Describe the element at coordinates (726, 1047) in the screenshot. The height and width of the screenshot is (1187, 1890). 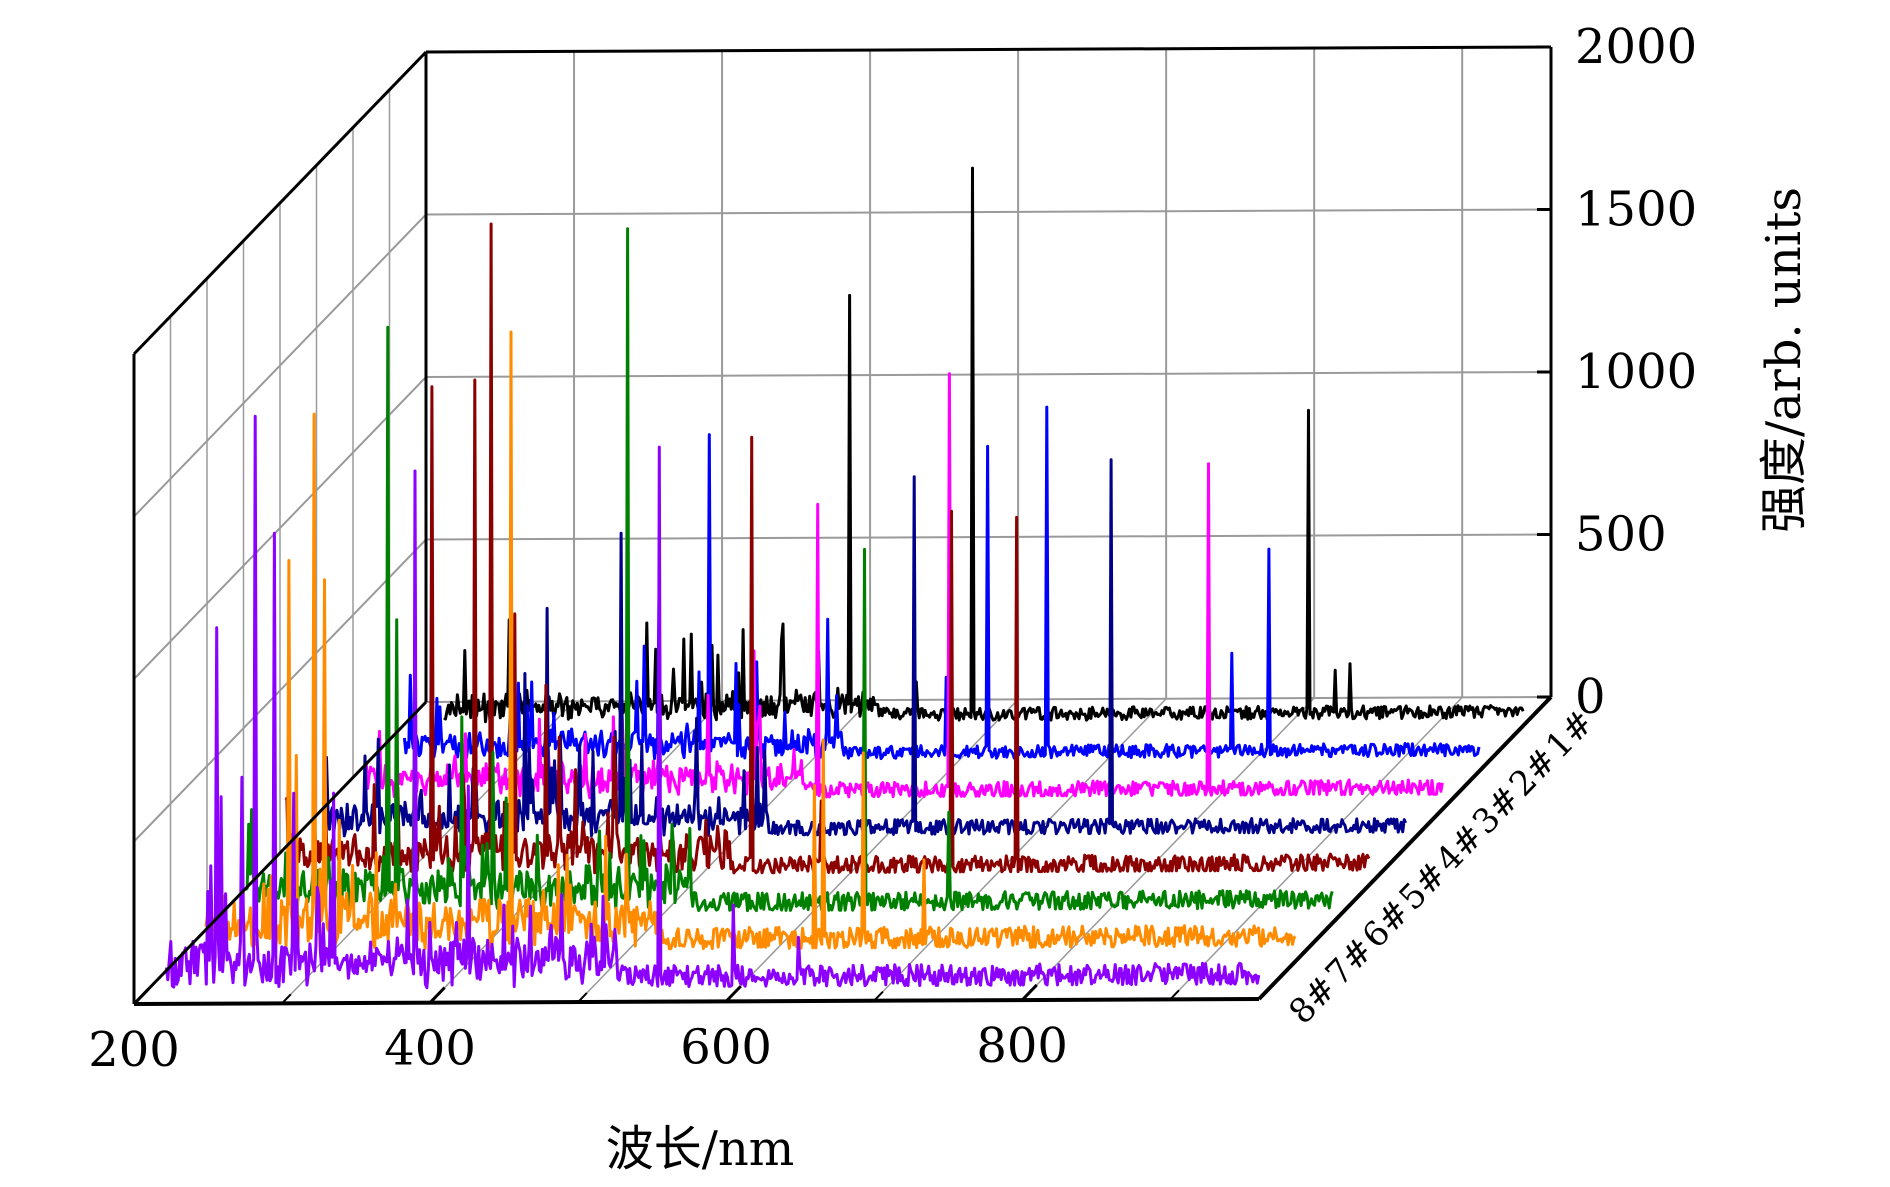
I see `x-tick-label: 600` at that location.